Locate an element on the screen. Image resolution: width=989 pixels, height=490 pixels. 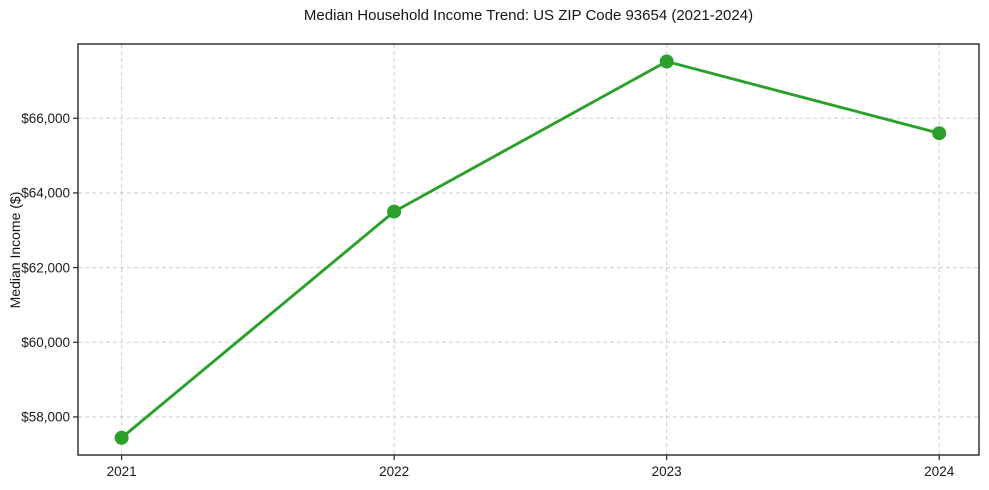
data-point-2021 is located at coordinates (121, 437).